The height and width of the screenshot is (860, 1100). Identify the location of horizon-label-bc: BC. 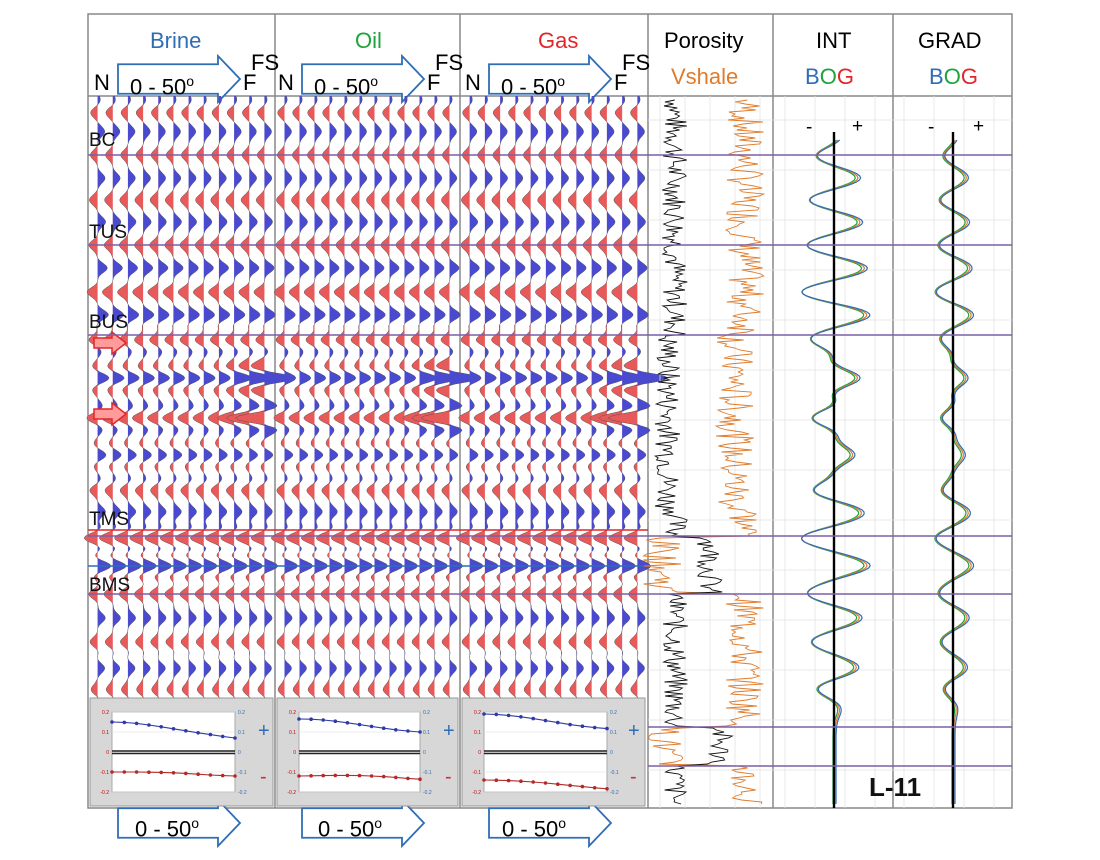
(102, 140).